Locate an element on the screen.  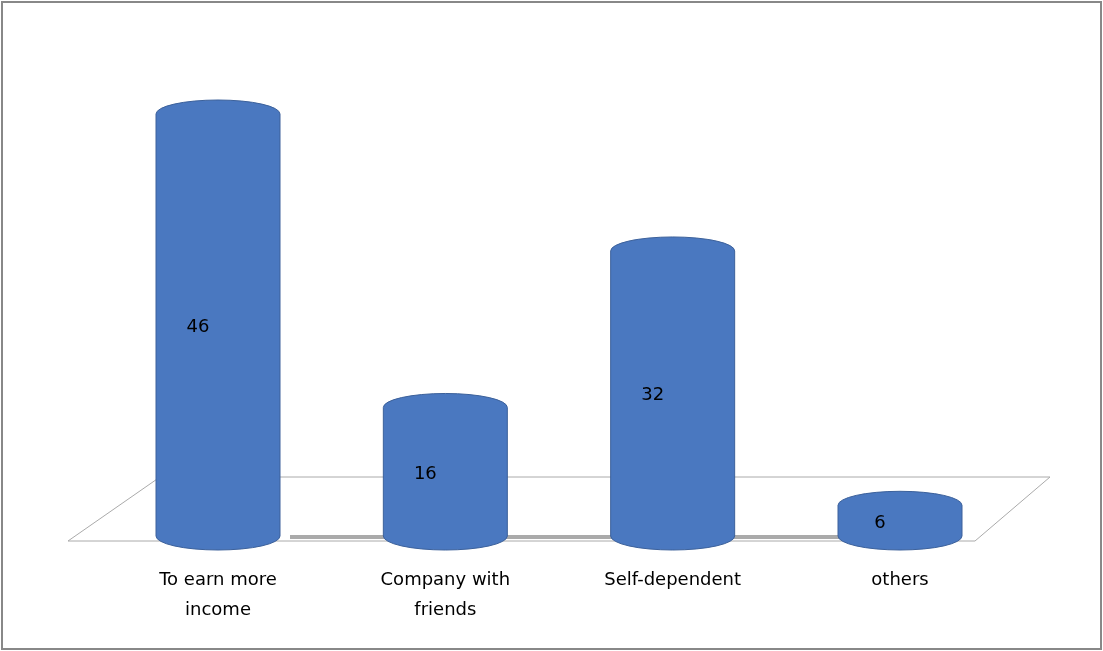
x-tick-label: others is located at coordinates (900, 578).